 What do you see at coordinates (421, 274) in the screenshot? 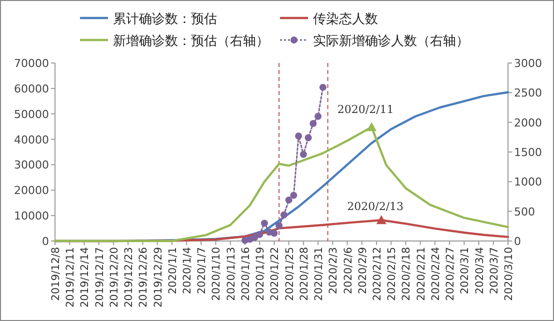
I see `x-tick-label: 2020/2/21` at bounding box center [421, 274].